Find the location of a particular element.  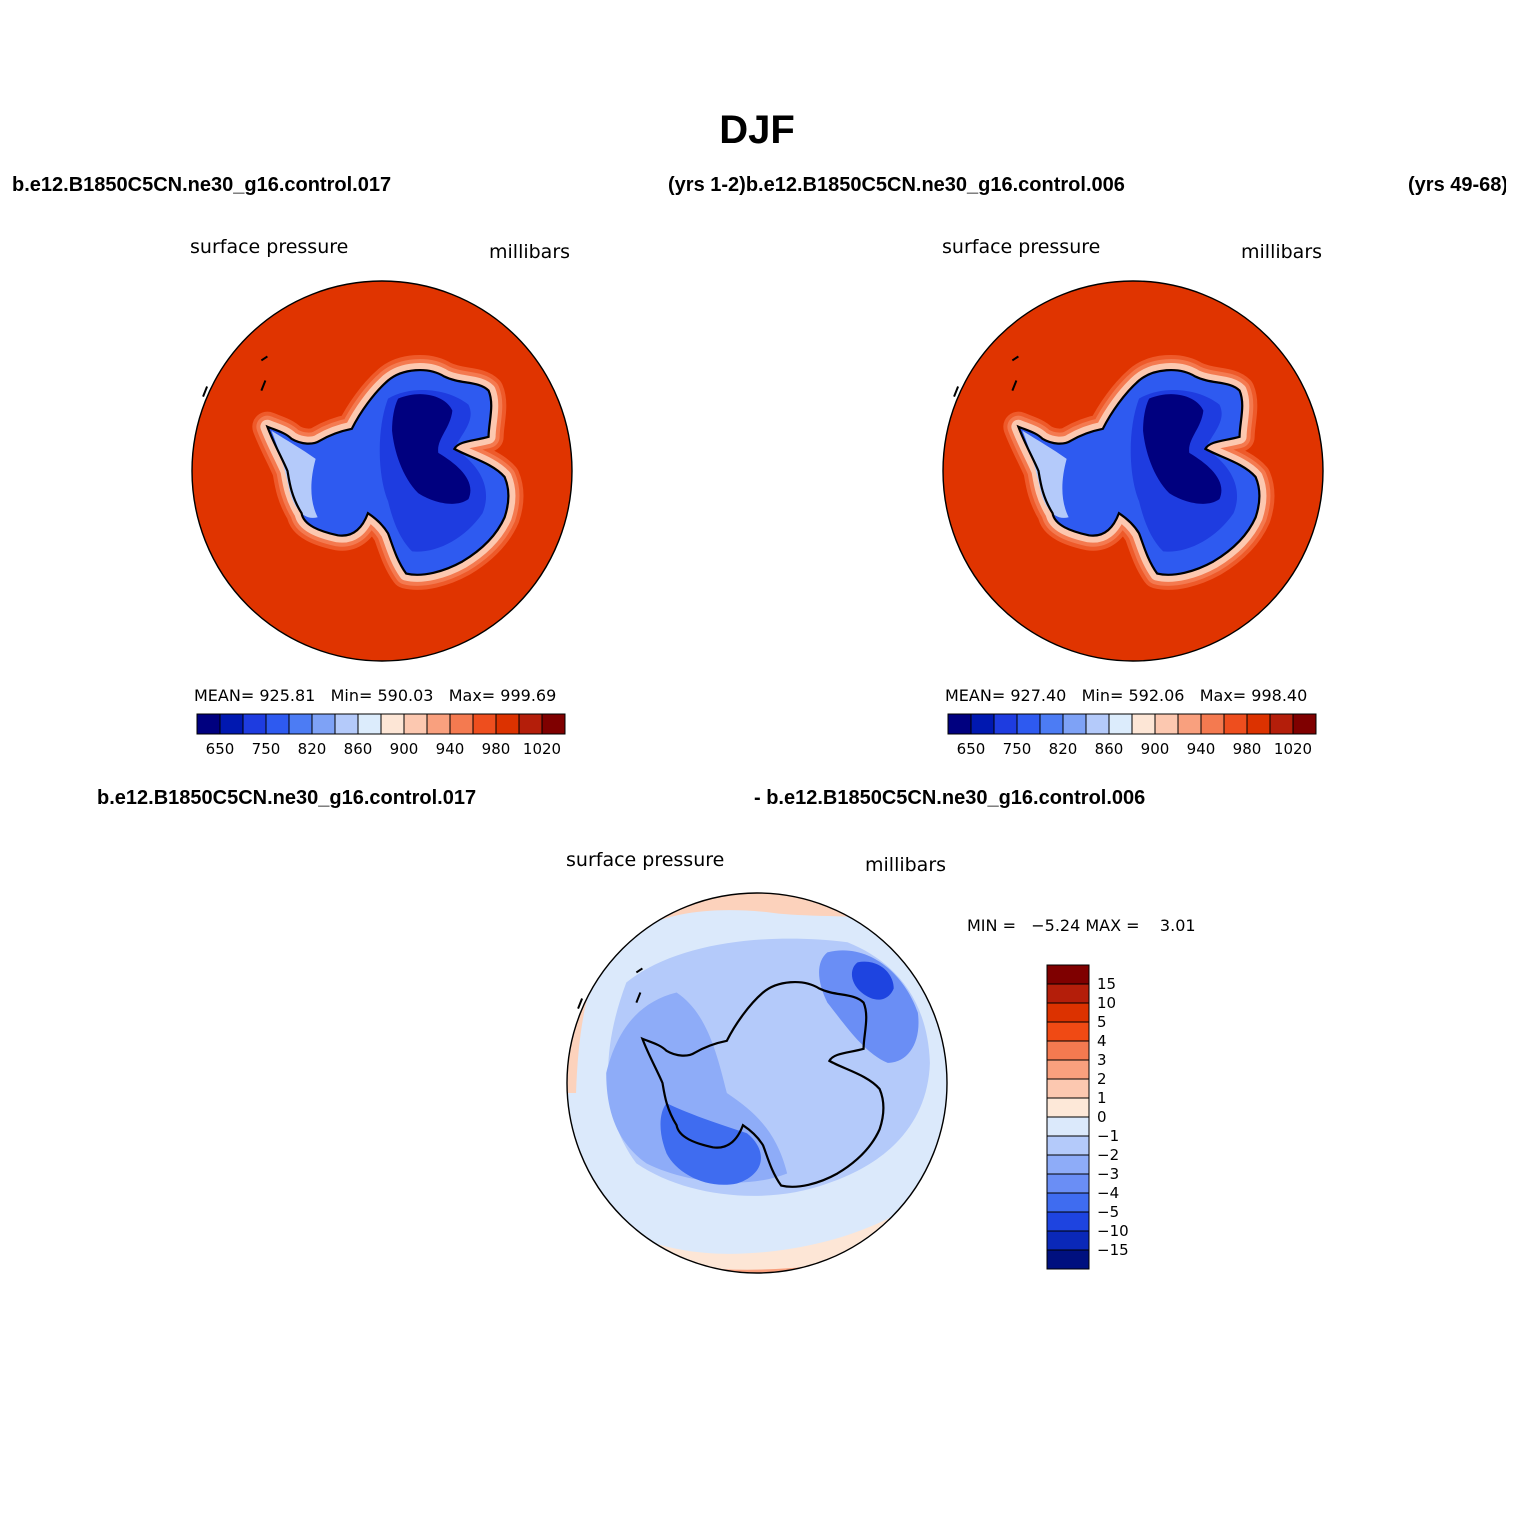

diff-colorbar-tick-label: −15 is located at coordinates (1113, 1250).